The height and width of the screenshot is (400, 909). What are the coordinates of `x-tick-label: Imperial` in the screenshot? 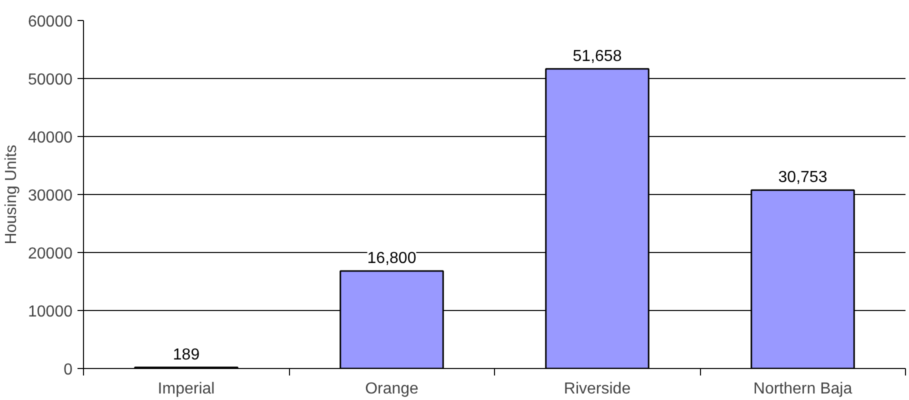 It's located at (186, 389).